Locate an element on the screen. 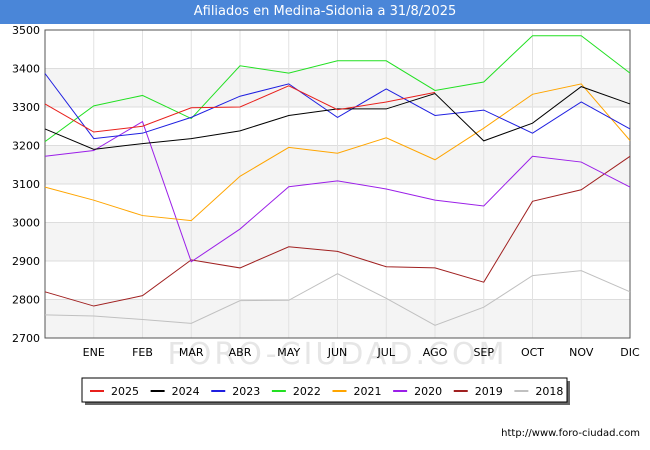  x-tick-label: SEP is located at coordinates (483, 352).